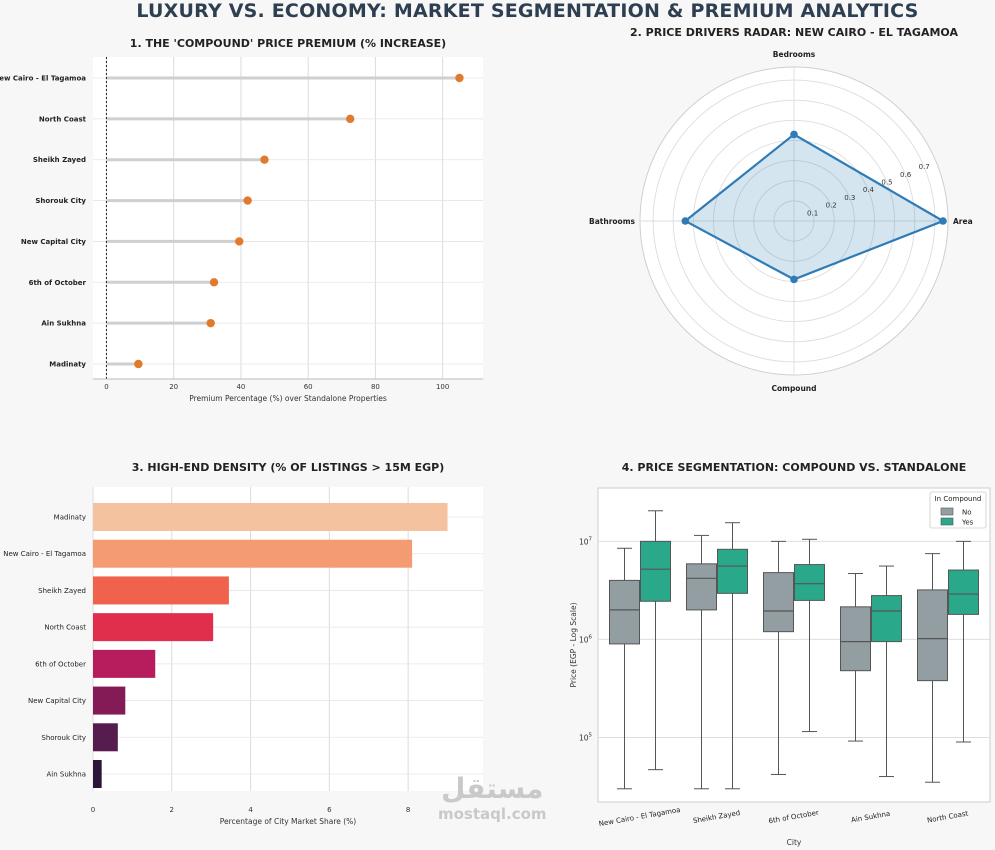 The height and width of the screenshot is (850, 995). I want to click on chart4-ytick-0: 10⁵, so click(586, 738).